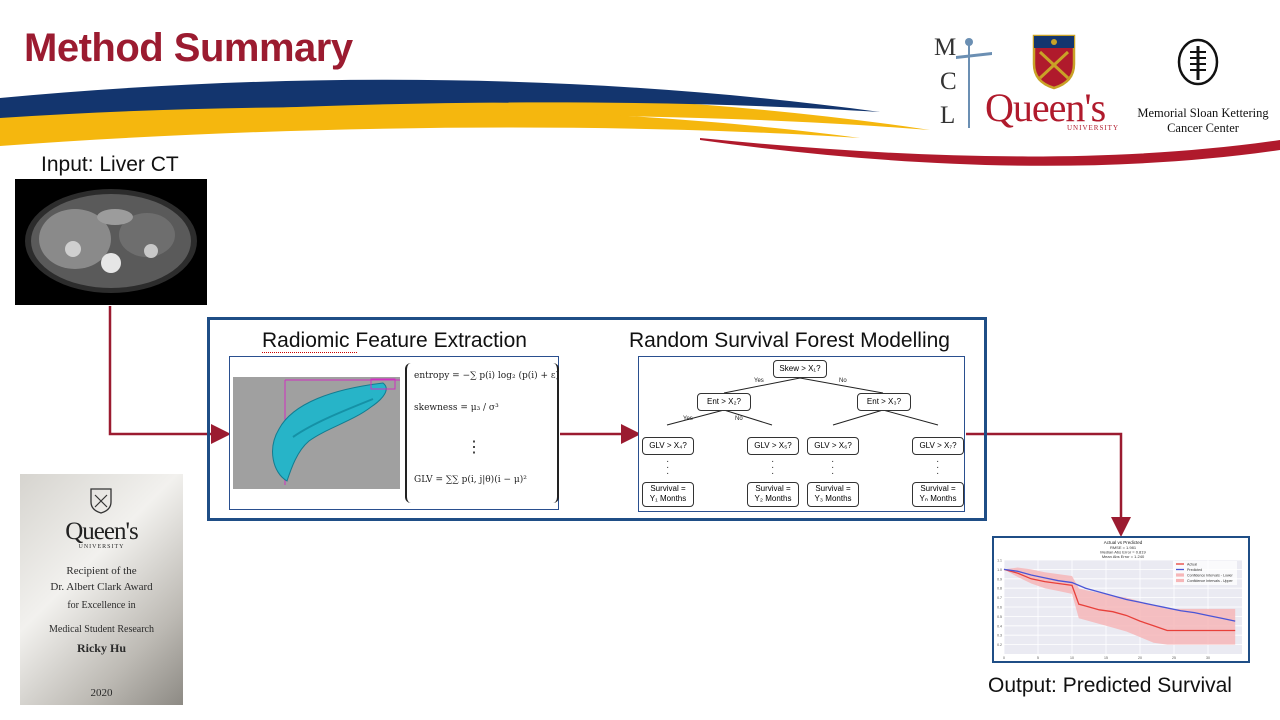 This screenshot has height=720, width=1280. I want to click on chart-subtitle-line: Mean Abs Error = 1.240, so click(1123, 556).